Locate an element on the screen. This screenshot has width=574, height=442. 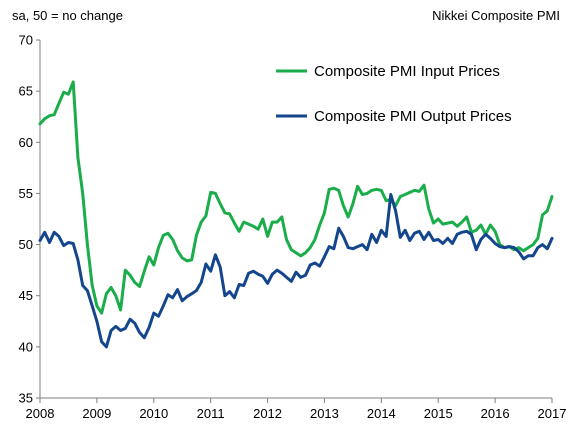
y-tick-label: 40 is located at coordinates (26, 346).